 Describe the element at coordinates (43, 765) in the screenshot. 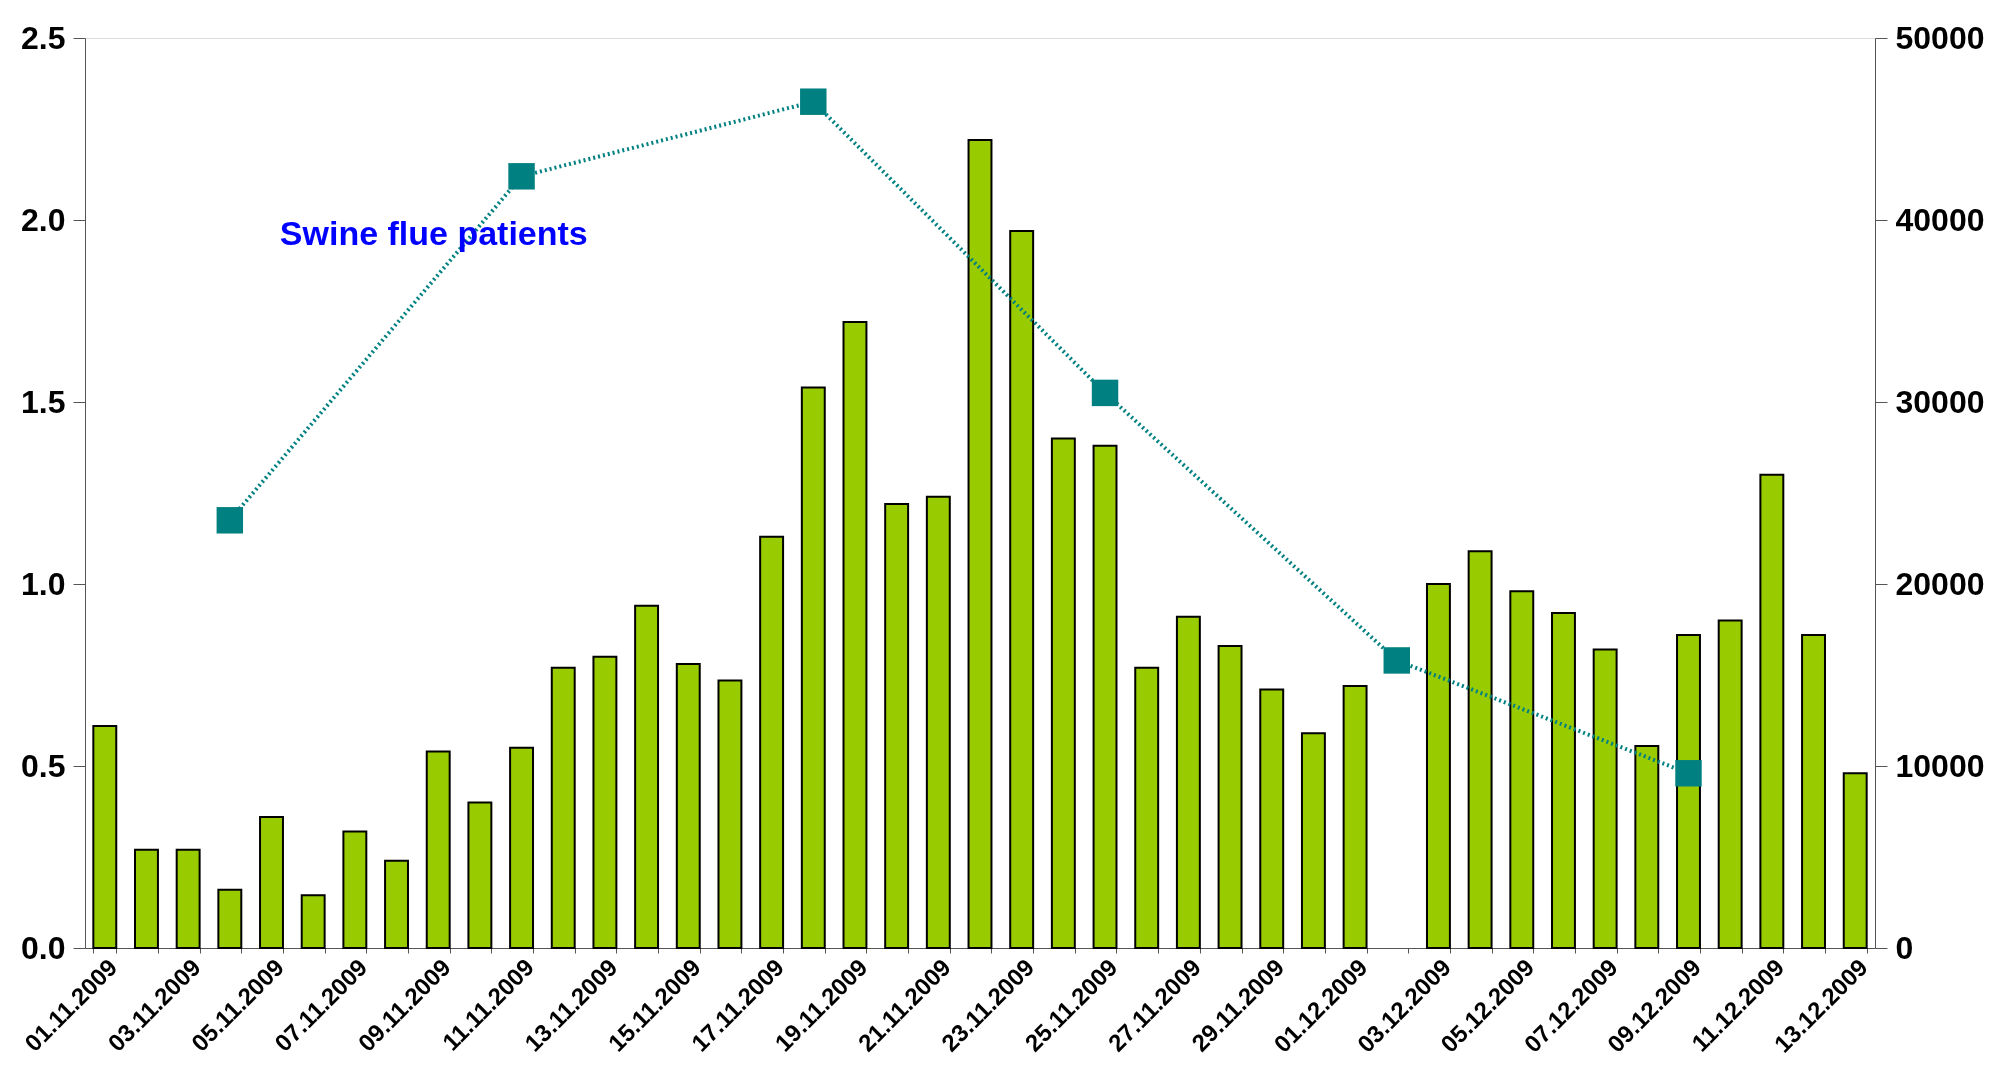

I see `y-tick-label: 0.5` at that location.